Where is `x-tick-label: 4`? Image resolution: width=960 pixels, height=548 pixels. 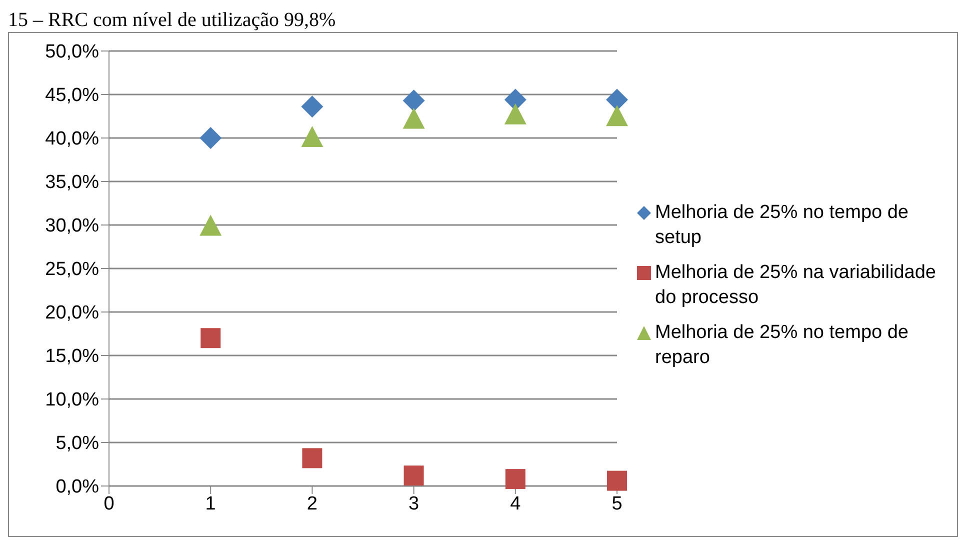 x-tick-label: 4 is located at coordinates (516, 503).